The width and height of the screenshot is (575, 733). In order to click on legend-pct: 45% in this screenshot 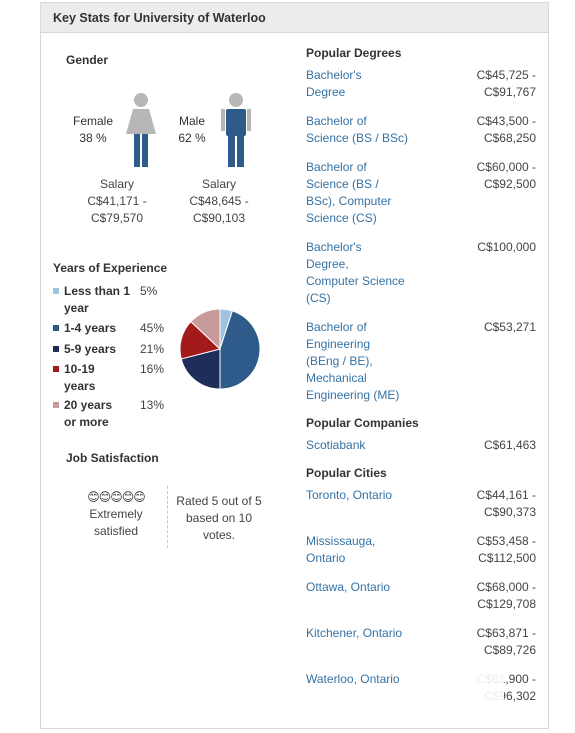, I will do `click(152, 328)`.